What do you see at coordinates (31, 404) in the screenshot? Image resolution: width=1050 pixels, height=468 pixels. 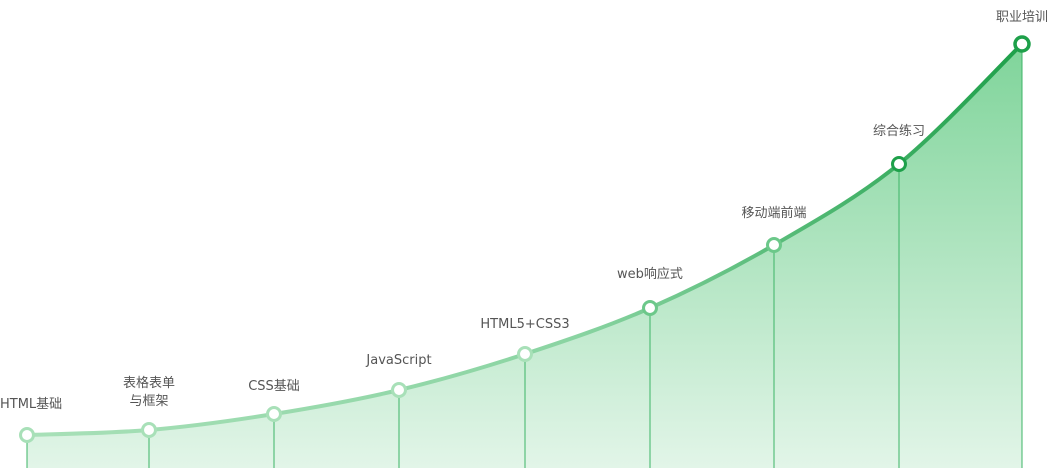 I see `stage-label-html-basics: HTML基础` at bounding box center [31, 404].